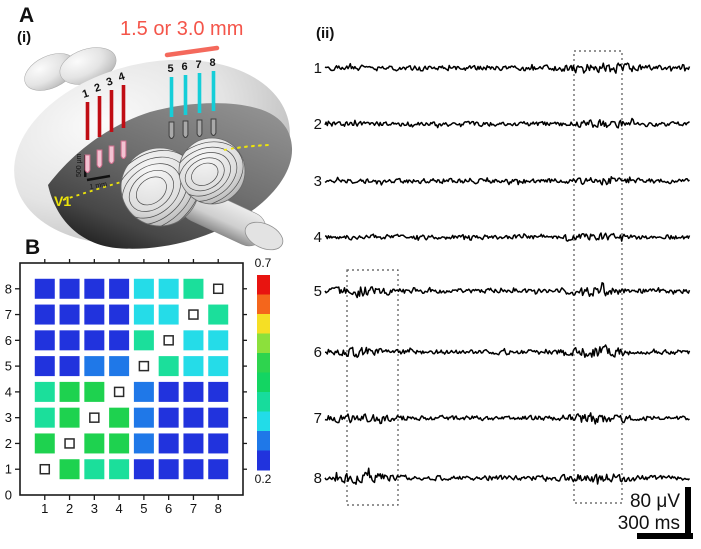 Image resolution: width=701 pixels, height=549 pixels. What do you see at coordinates (118, 508) in the screenshot?
I see `x-tick-label: 4` at bounding box center [118, 508].